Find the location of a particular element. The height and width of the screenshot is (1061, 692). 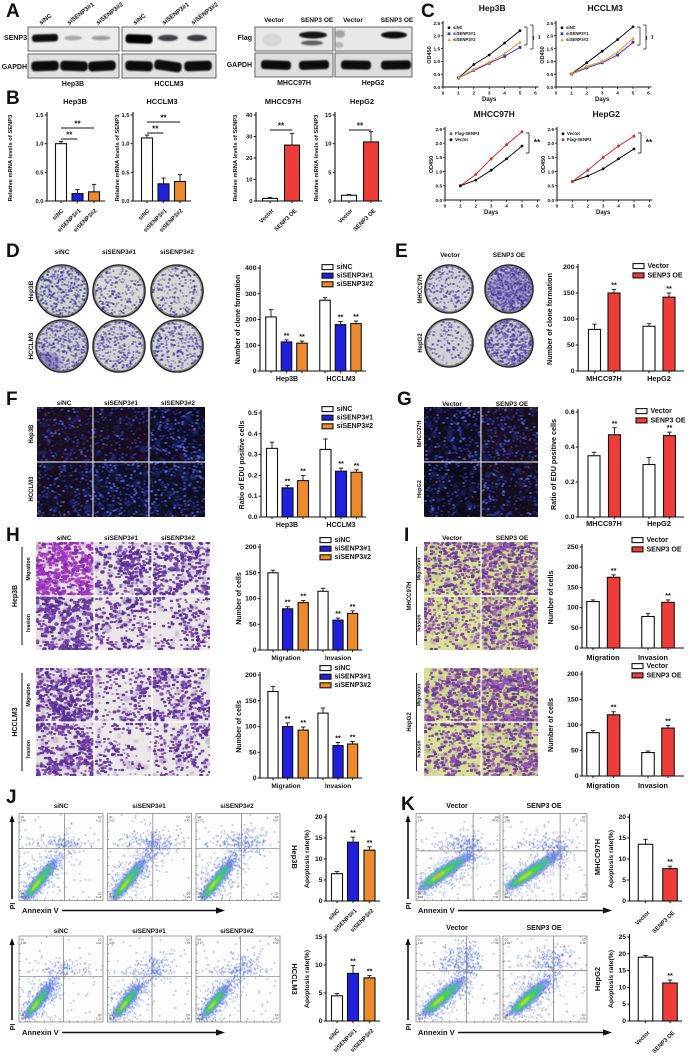

svg-text: G is located at coordinates (404, 399).